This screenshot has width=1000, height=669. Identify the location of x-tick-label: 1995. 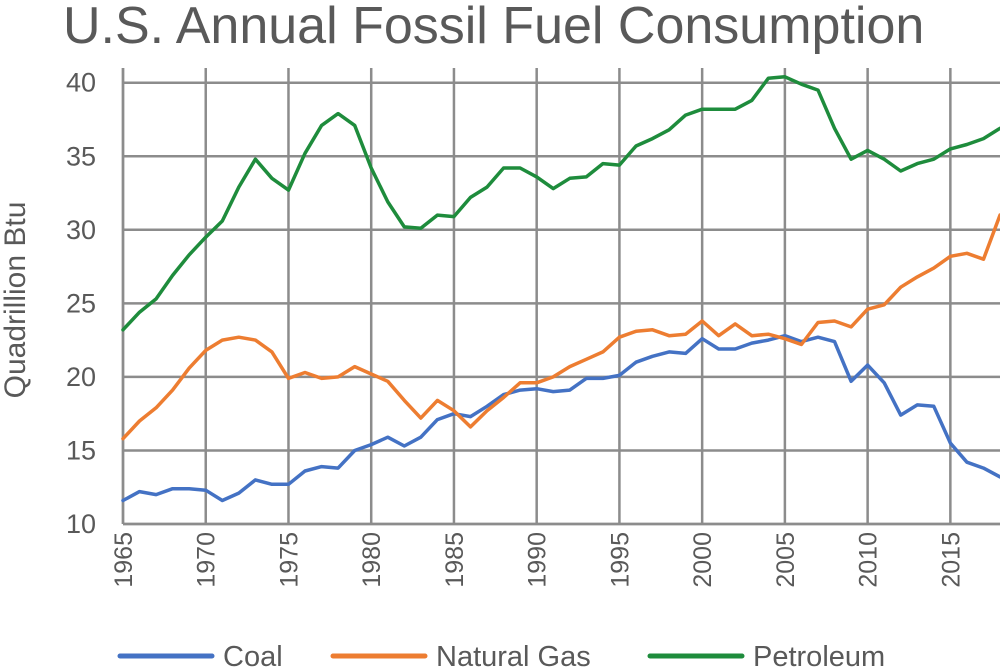
(620, 560).